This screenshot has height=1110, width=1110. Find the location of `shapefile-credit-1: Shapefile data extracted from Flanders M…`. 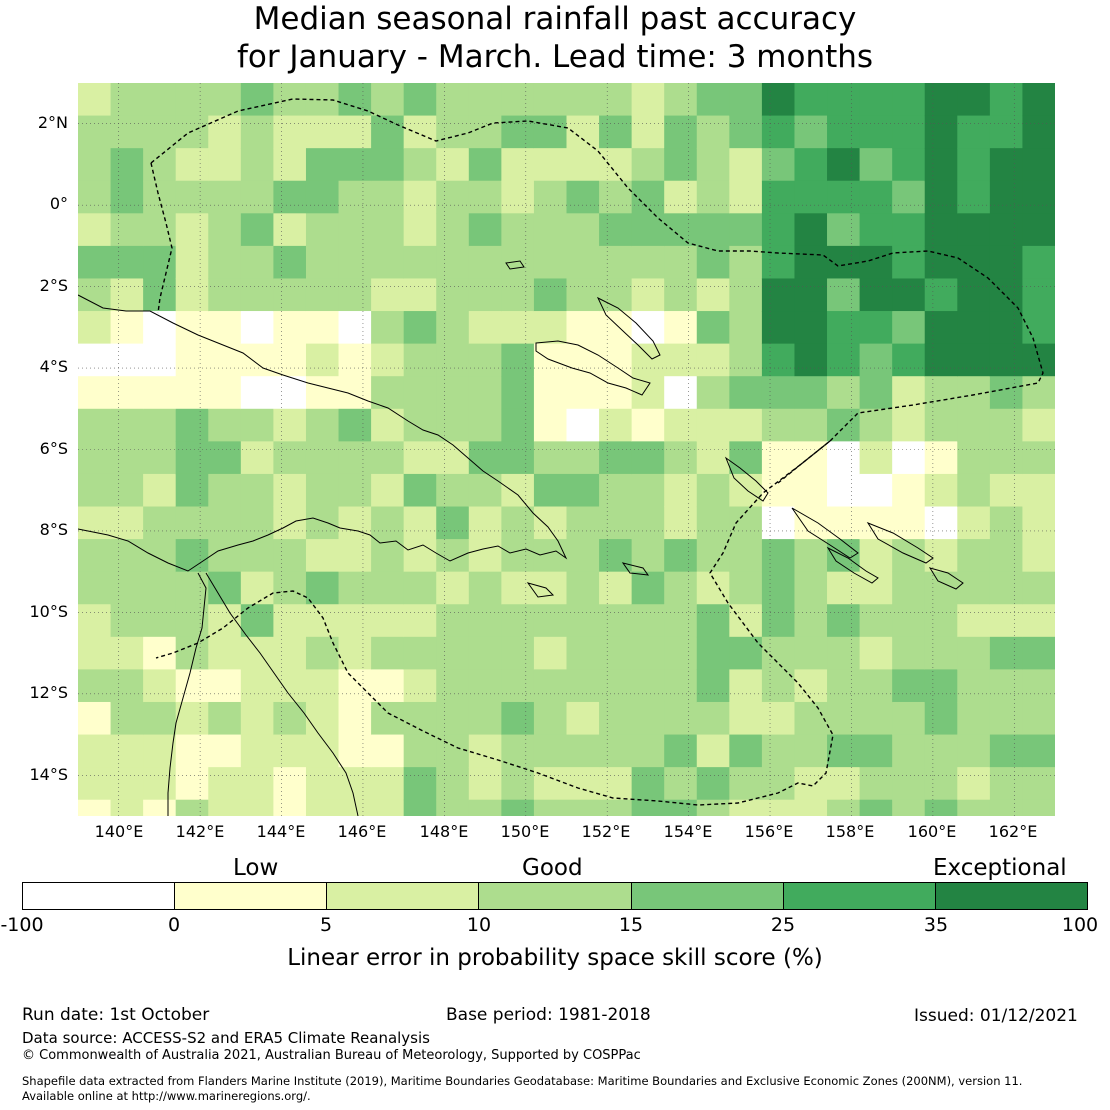

shapefile-credit-1: Shapefile data extracted from Flanders M… is located at coordinates (522, 1081).